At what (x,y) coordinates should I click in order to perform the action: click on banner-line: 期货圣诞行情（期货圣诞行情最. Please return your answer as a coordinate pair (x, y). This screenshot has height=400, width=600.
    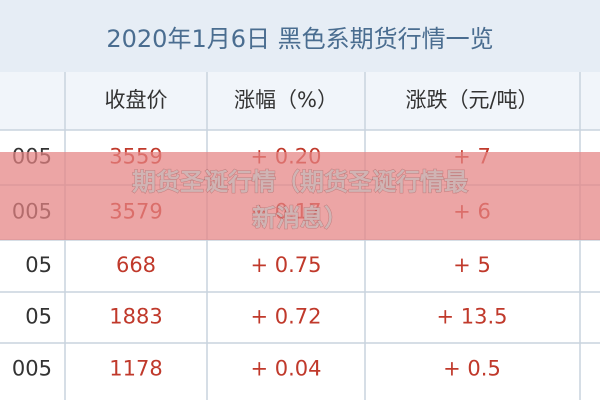
    Looking at the image, I should click on (300, 182).